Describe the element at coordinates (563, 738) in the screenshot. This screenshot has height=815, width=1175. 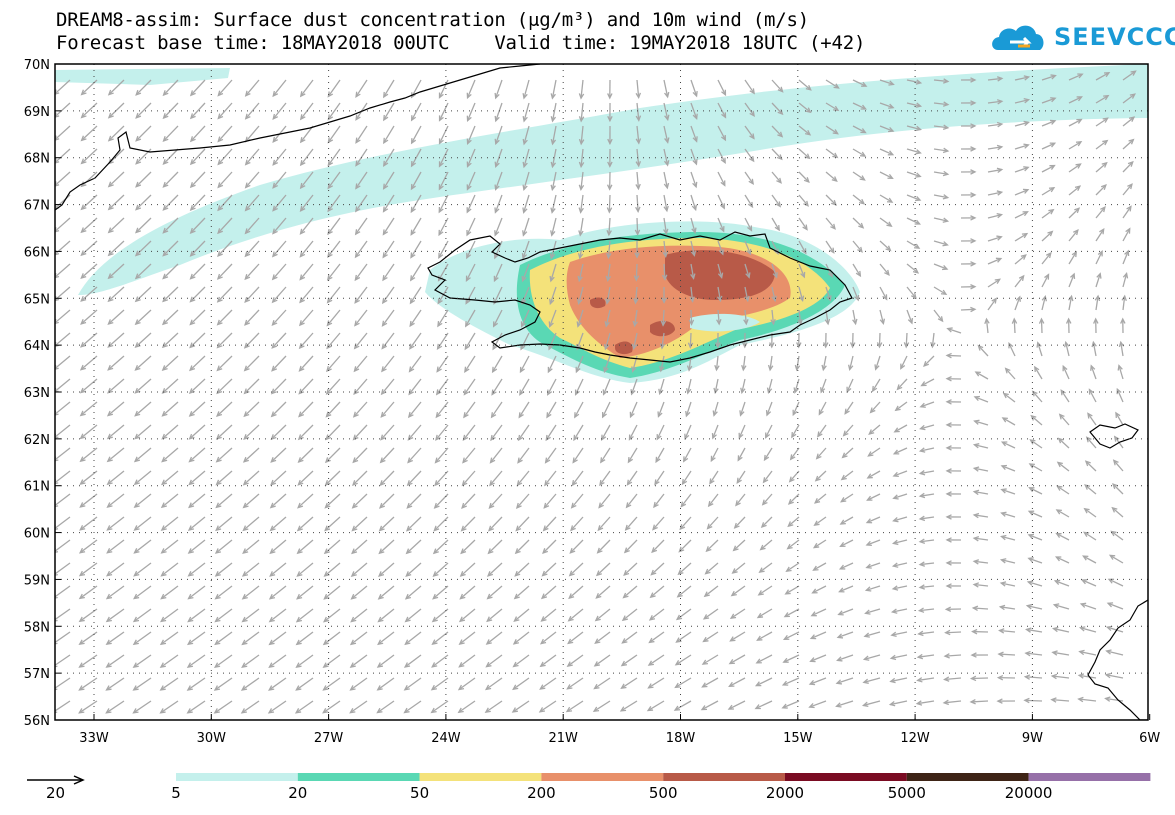
I see `longitude-tick-label: 21W` at that location.